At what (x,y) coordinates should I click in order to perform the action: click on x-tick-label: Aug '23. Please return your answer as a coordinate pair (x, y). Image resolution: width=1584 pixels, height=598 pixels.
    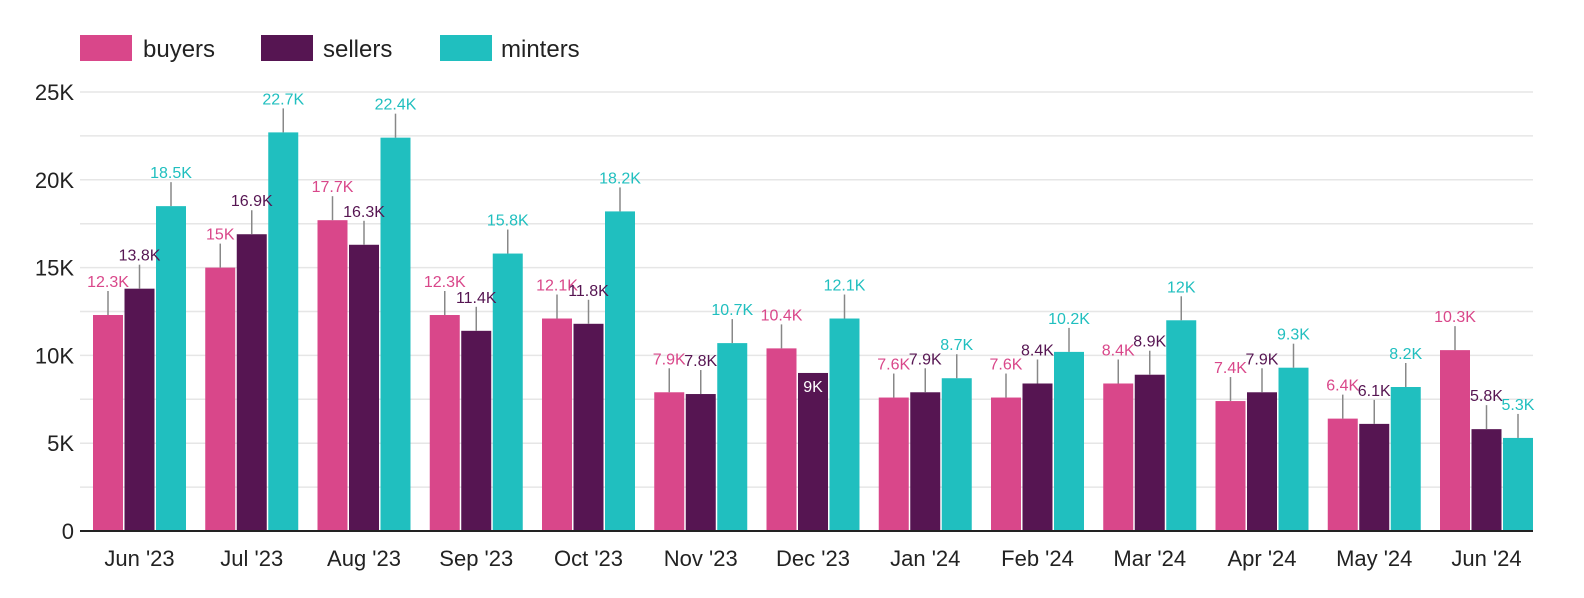
    Looking at the image, I should click on (364, 558).